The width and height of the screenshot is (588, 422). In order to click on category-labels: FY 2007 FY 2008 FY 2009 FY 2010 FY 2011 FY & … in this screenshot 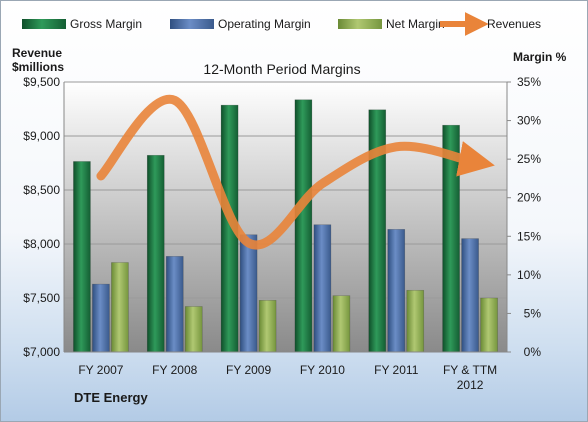, I will do `click(287, 377)`.